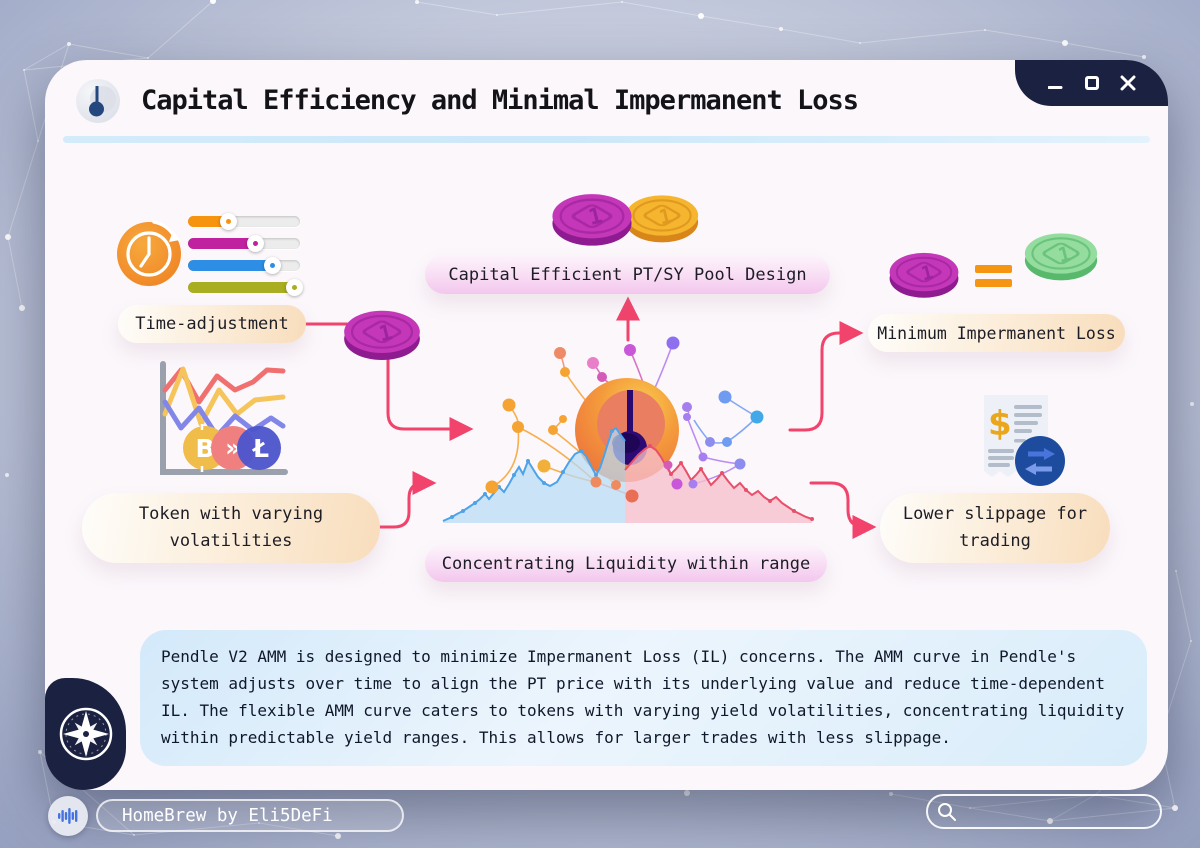 This screenshot has height=848, width=1200. I want to click on compass-icon, so click(85, 734).